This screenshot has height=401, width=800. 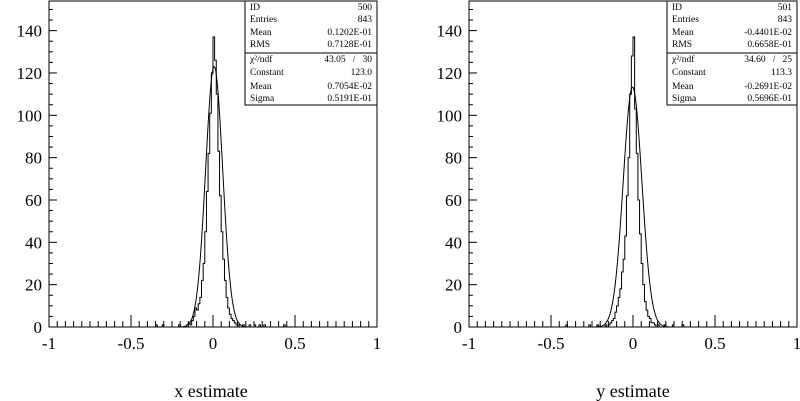 I want to click on stat-id-value: 501, so click(x=785, y=8).